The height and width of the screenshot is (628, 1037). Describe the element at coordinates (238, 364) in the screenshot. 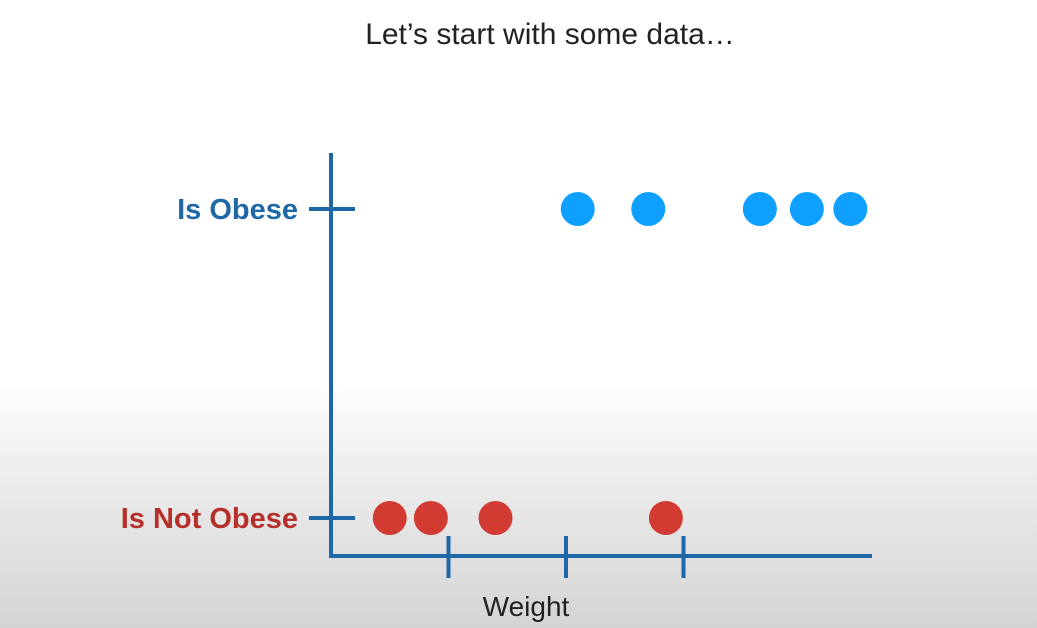

I see `y-category-labels: Is Obese Is Not Obese` at that location.